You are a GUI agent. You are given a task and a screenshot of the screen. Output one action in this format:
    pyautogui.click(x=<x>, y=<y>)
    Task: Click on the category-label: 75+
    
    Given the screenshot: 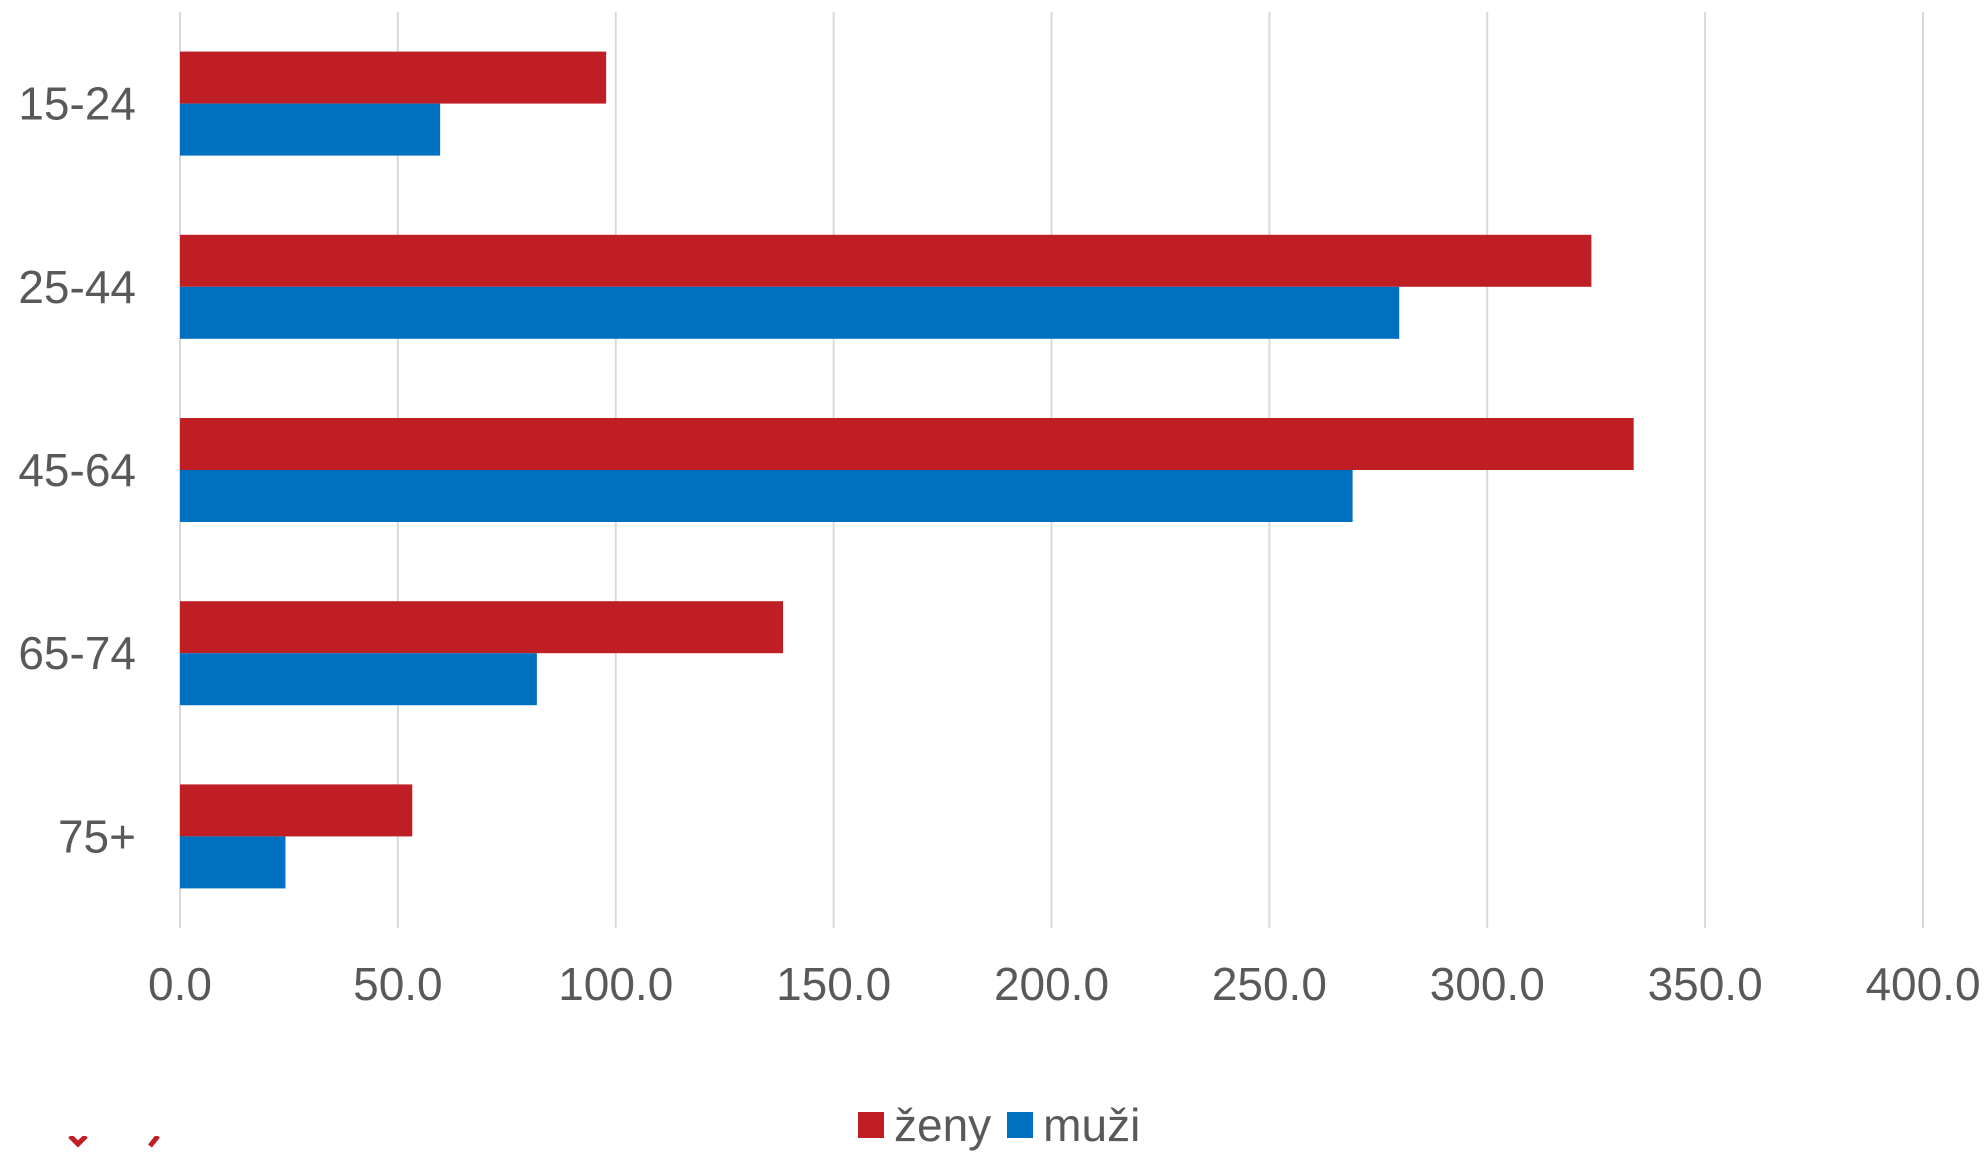 What is the action you would take?
    pyautogui.click(x=97, y=836)
    